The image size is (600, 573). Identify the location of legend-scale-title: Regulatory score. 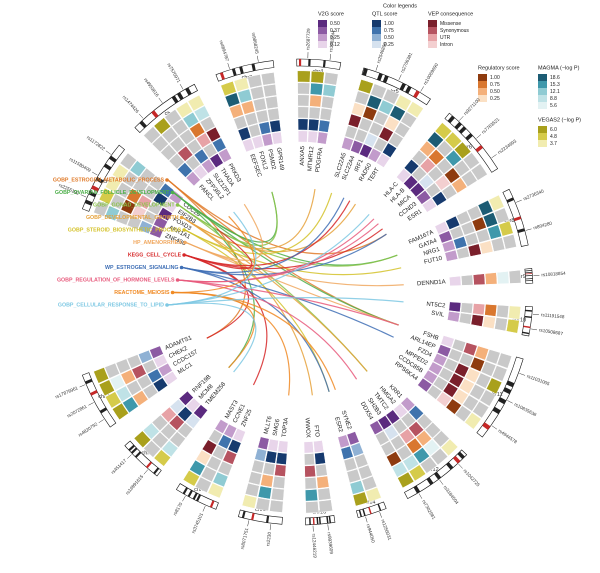
(499, 68).